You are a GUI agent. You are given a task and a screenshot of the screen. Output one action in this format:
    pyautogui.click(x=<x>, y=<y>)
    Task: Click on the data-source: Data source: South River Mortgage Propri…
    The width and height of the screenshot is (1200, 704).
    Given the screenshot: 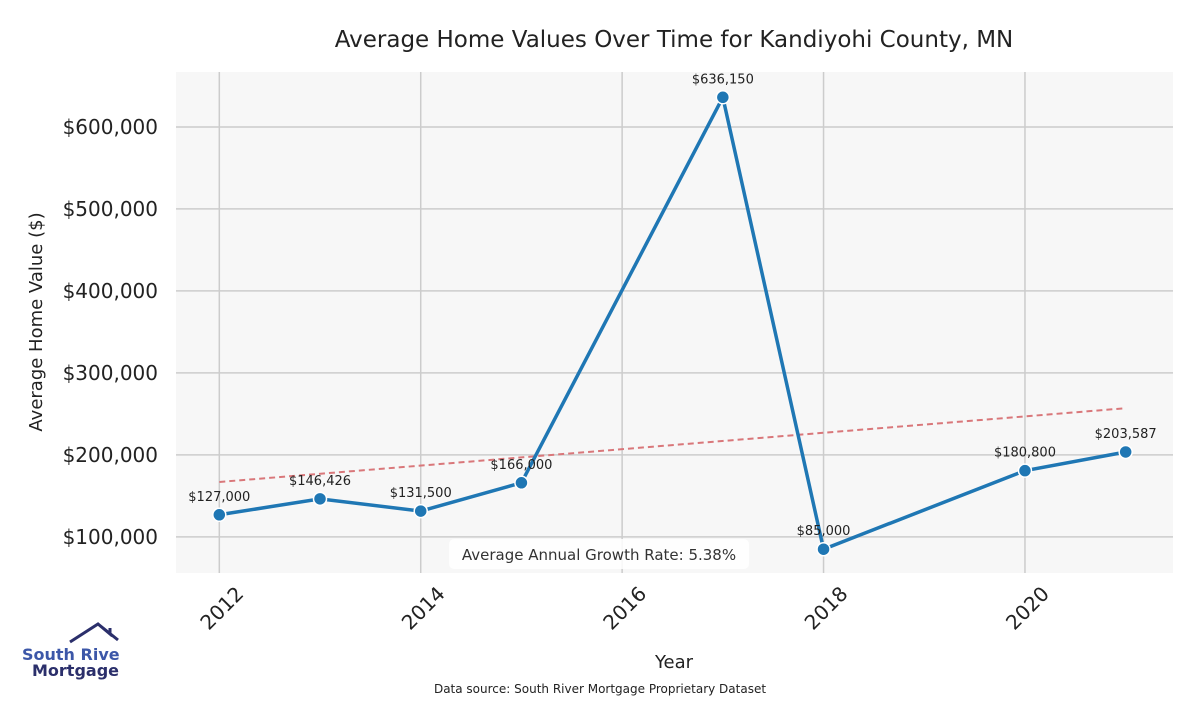 What is the action you would take?
    pyautogui.click(x=600, y=689)
    